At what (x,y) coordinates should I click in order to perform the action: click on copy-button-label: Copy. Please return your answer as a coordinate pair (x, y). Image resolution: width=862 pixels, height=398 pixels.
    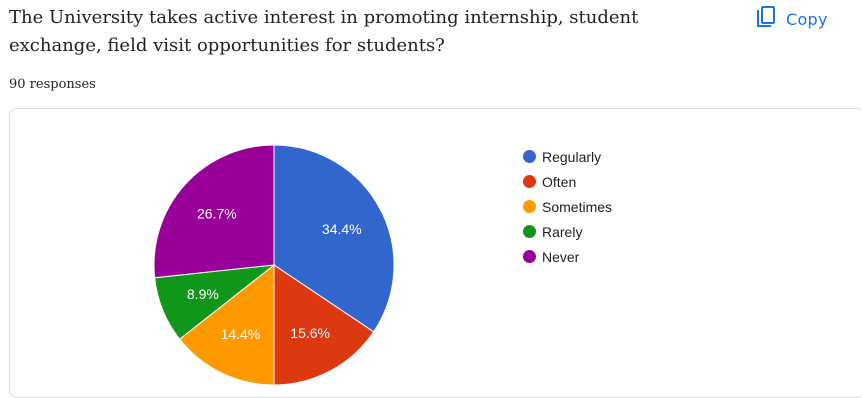
    Looking at the image, I should click on (807, 19).